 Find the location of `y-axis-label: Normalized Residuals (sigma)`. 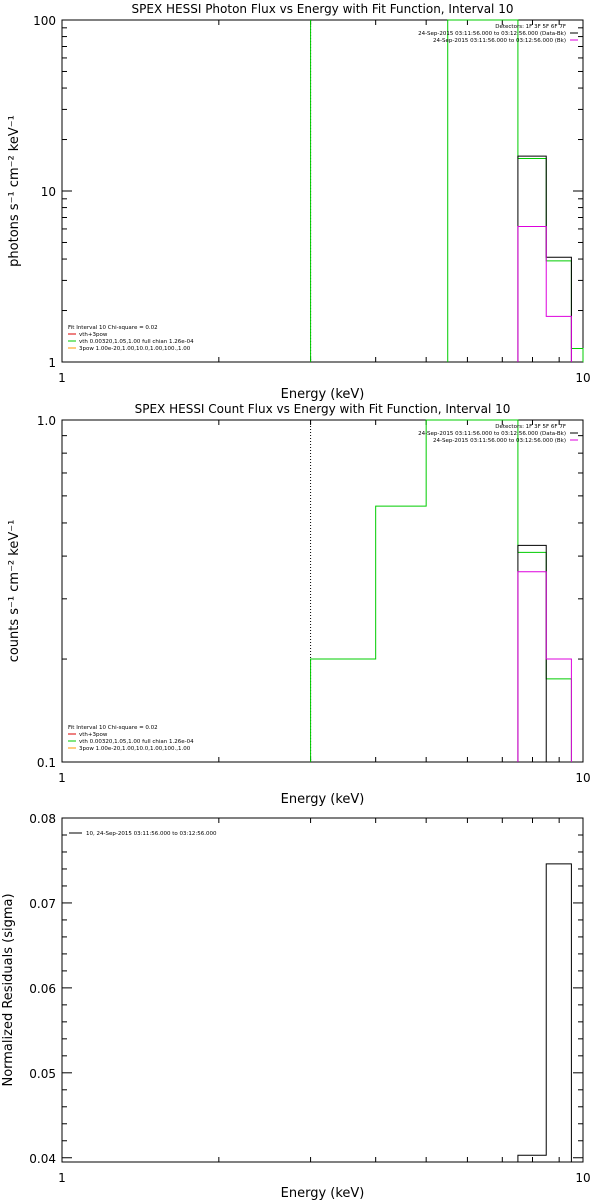

y-axis-label: Normalized Residuals (sigma) is located at coordinates (8, 989).